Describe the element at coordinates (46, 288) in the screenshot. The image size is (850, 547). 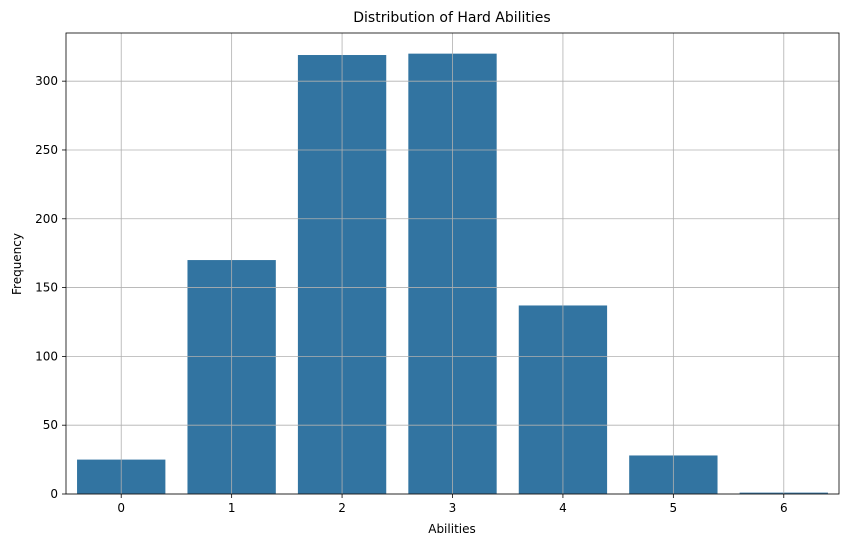
I see `y-tick-label: 150` at that location.